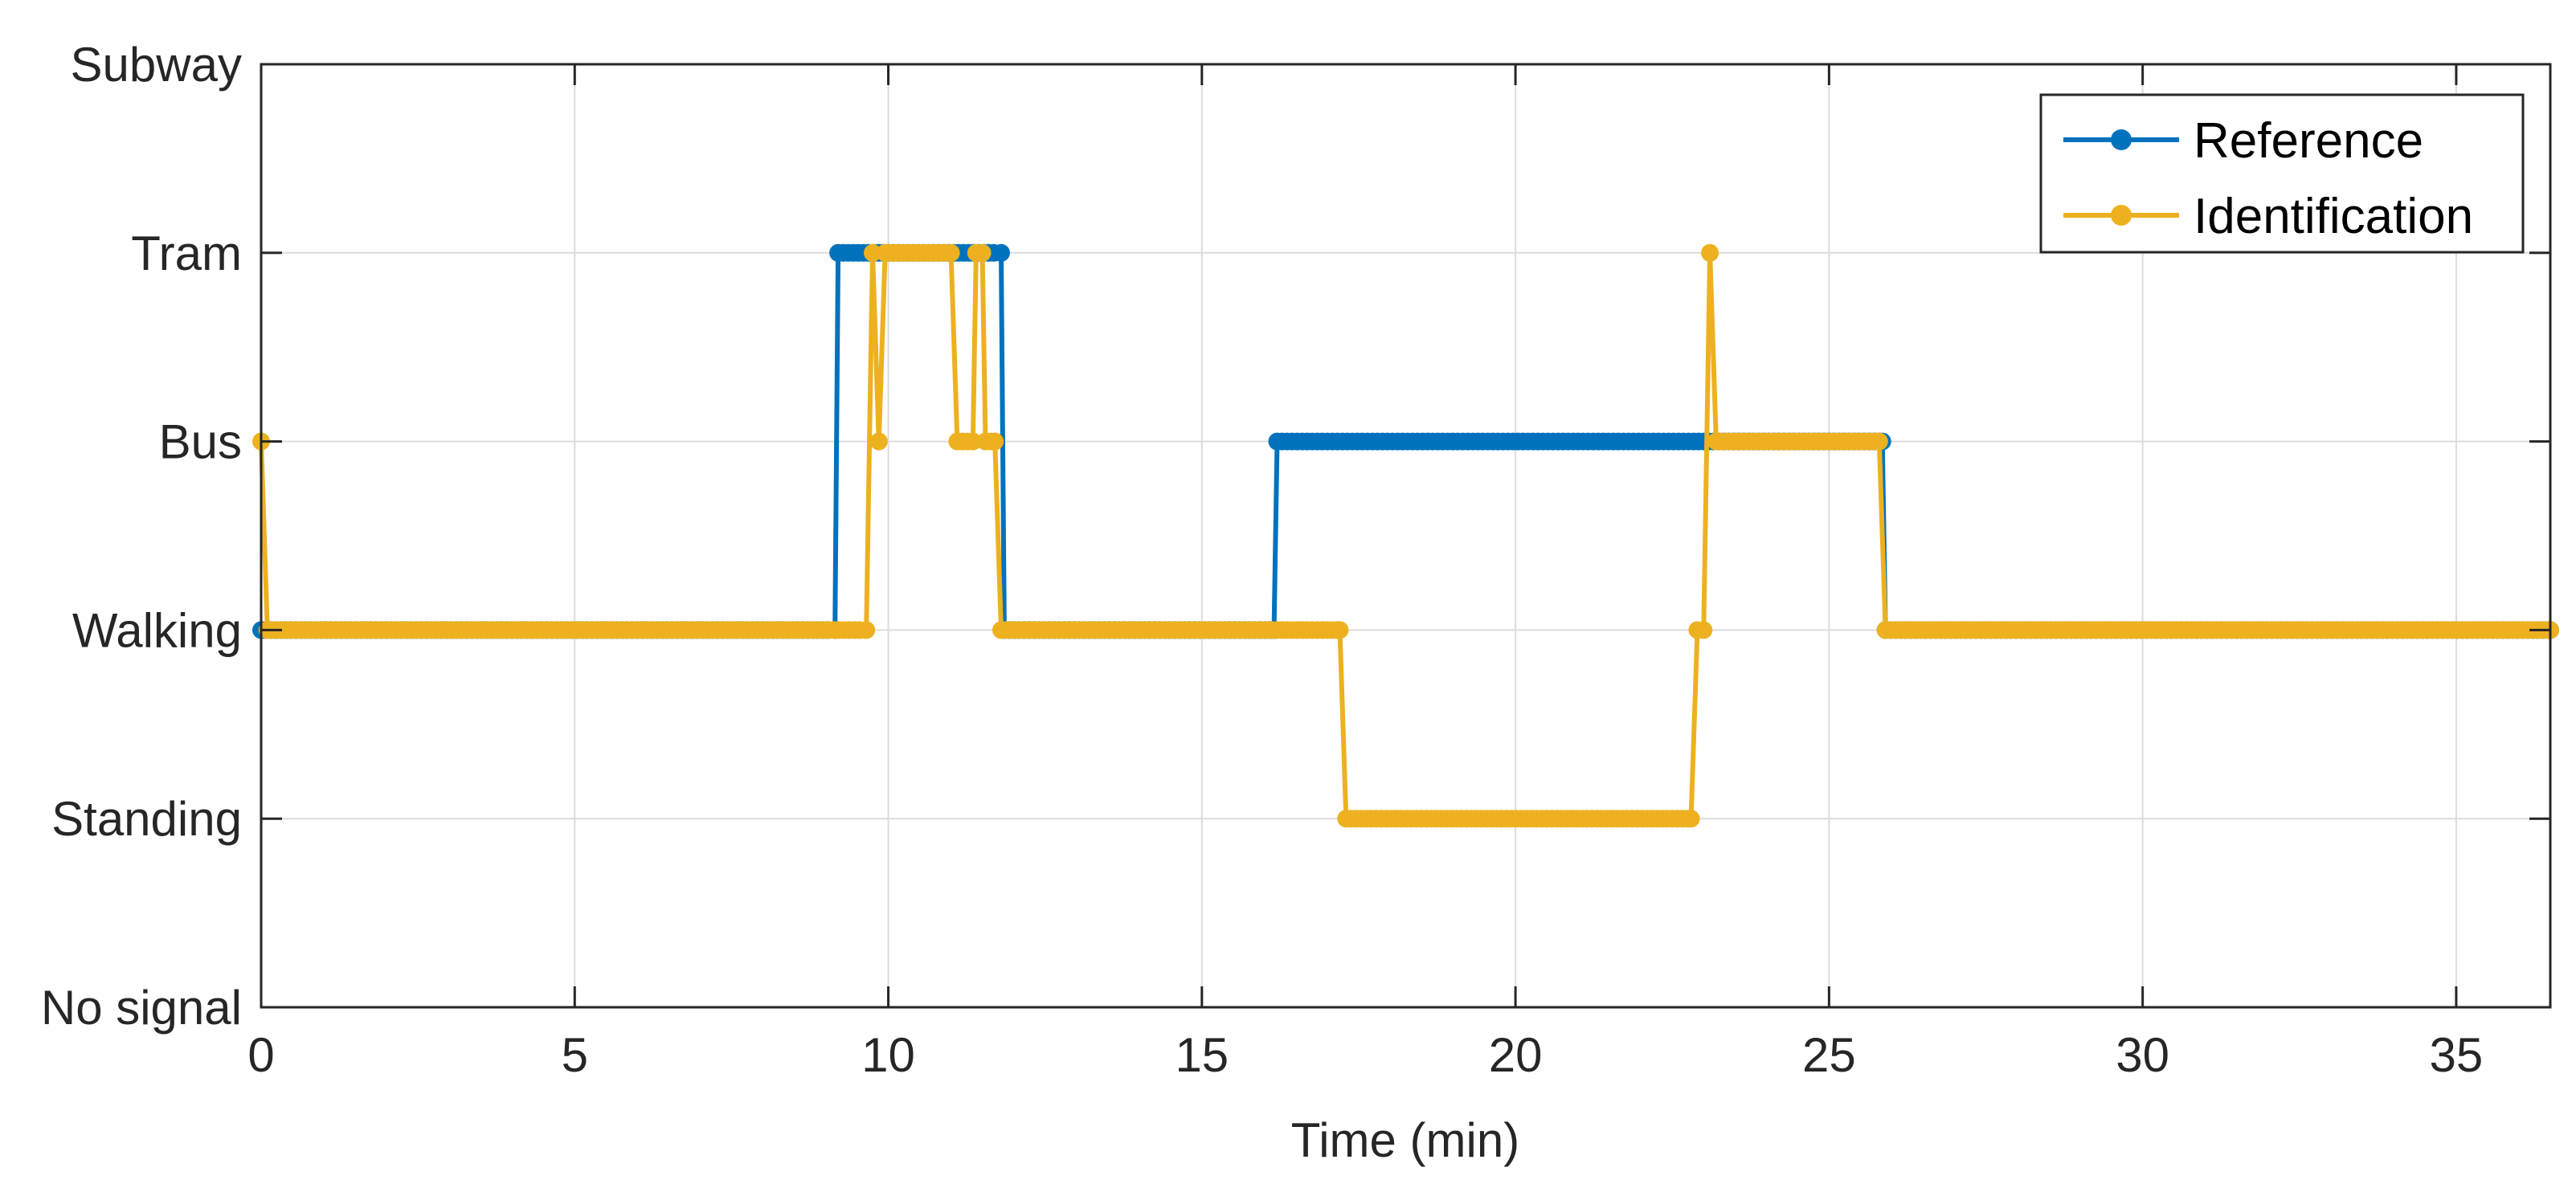  I want to click on y-tick-label: Tram, so click(186, 253).